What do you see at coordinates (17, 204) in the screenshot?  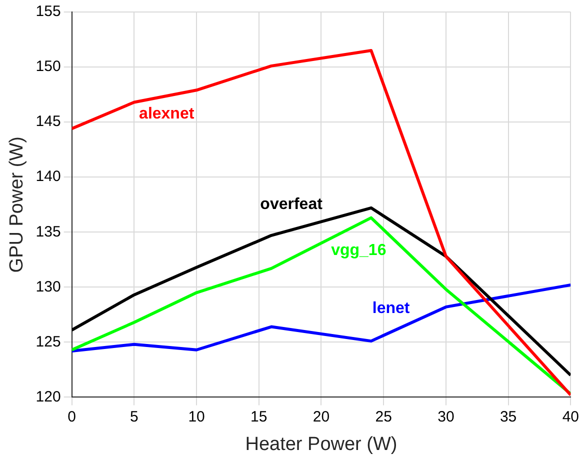 I see `y-axis-title: GPU Power (W)` at bounding box center [17, 204].